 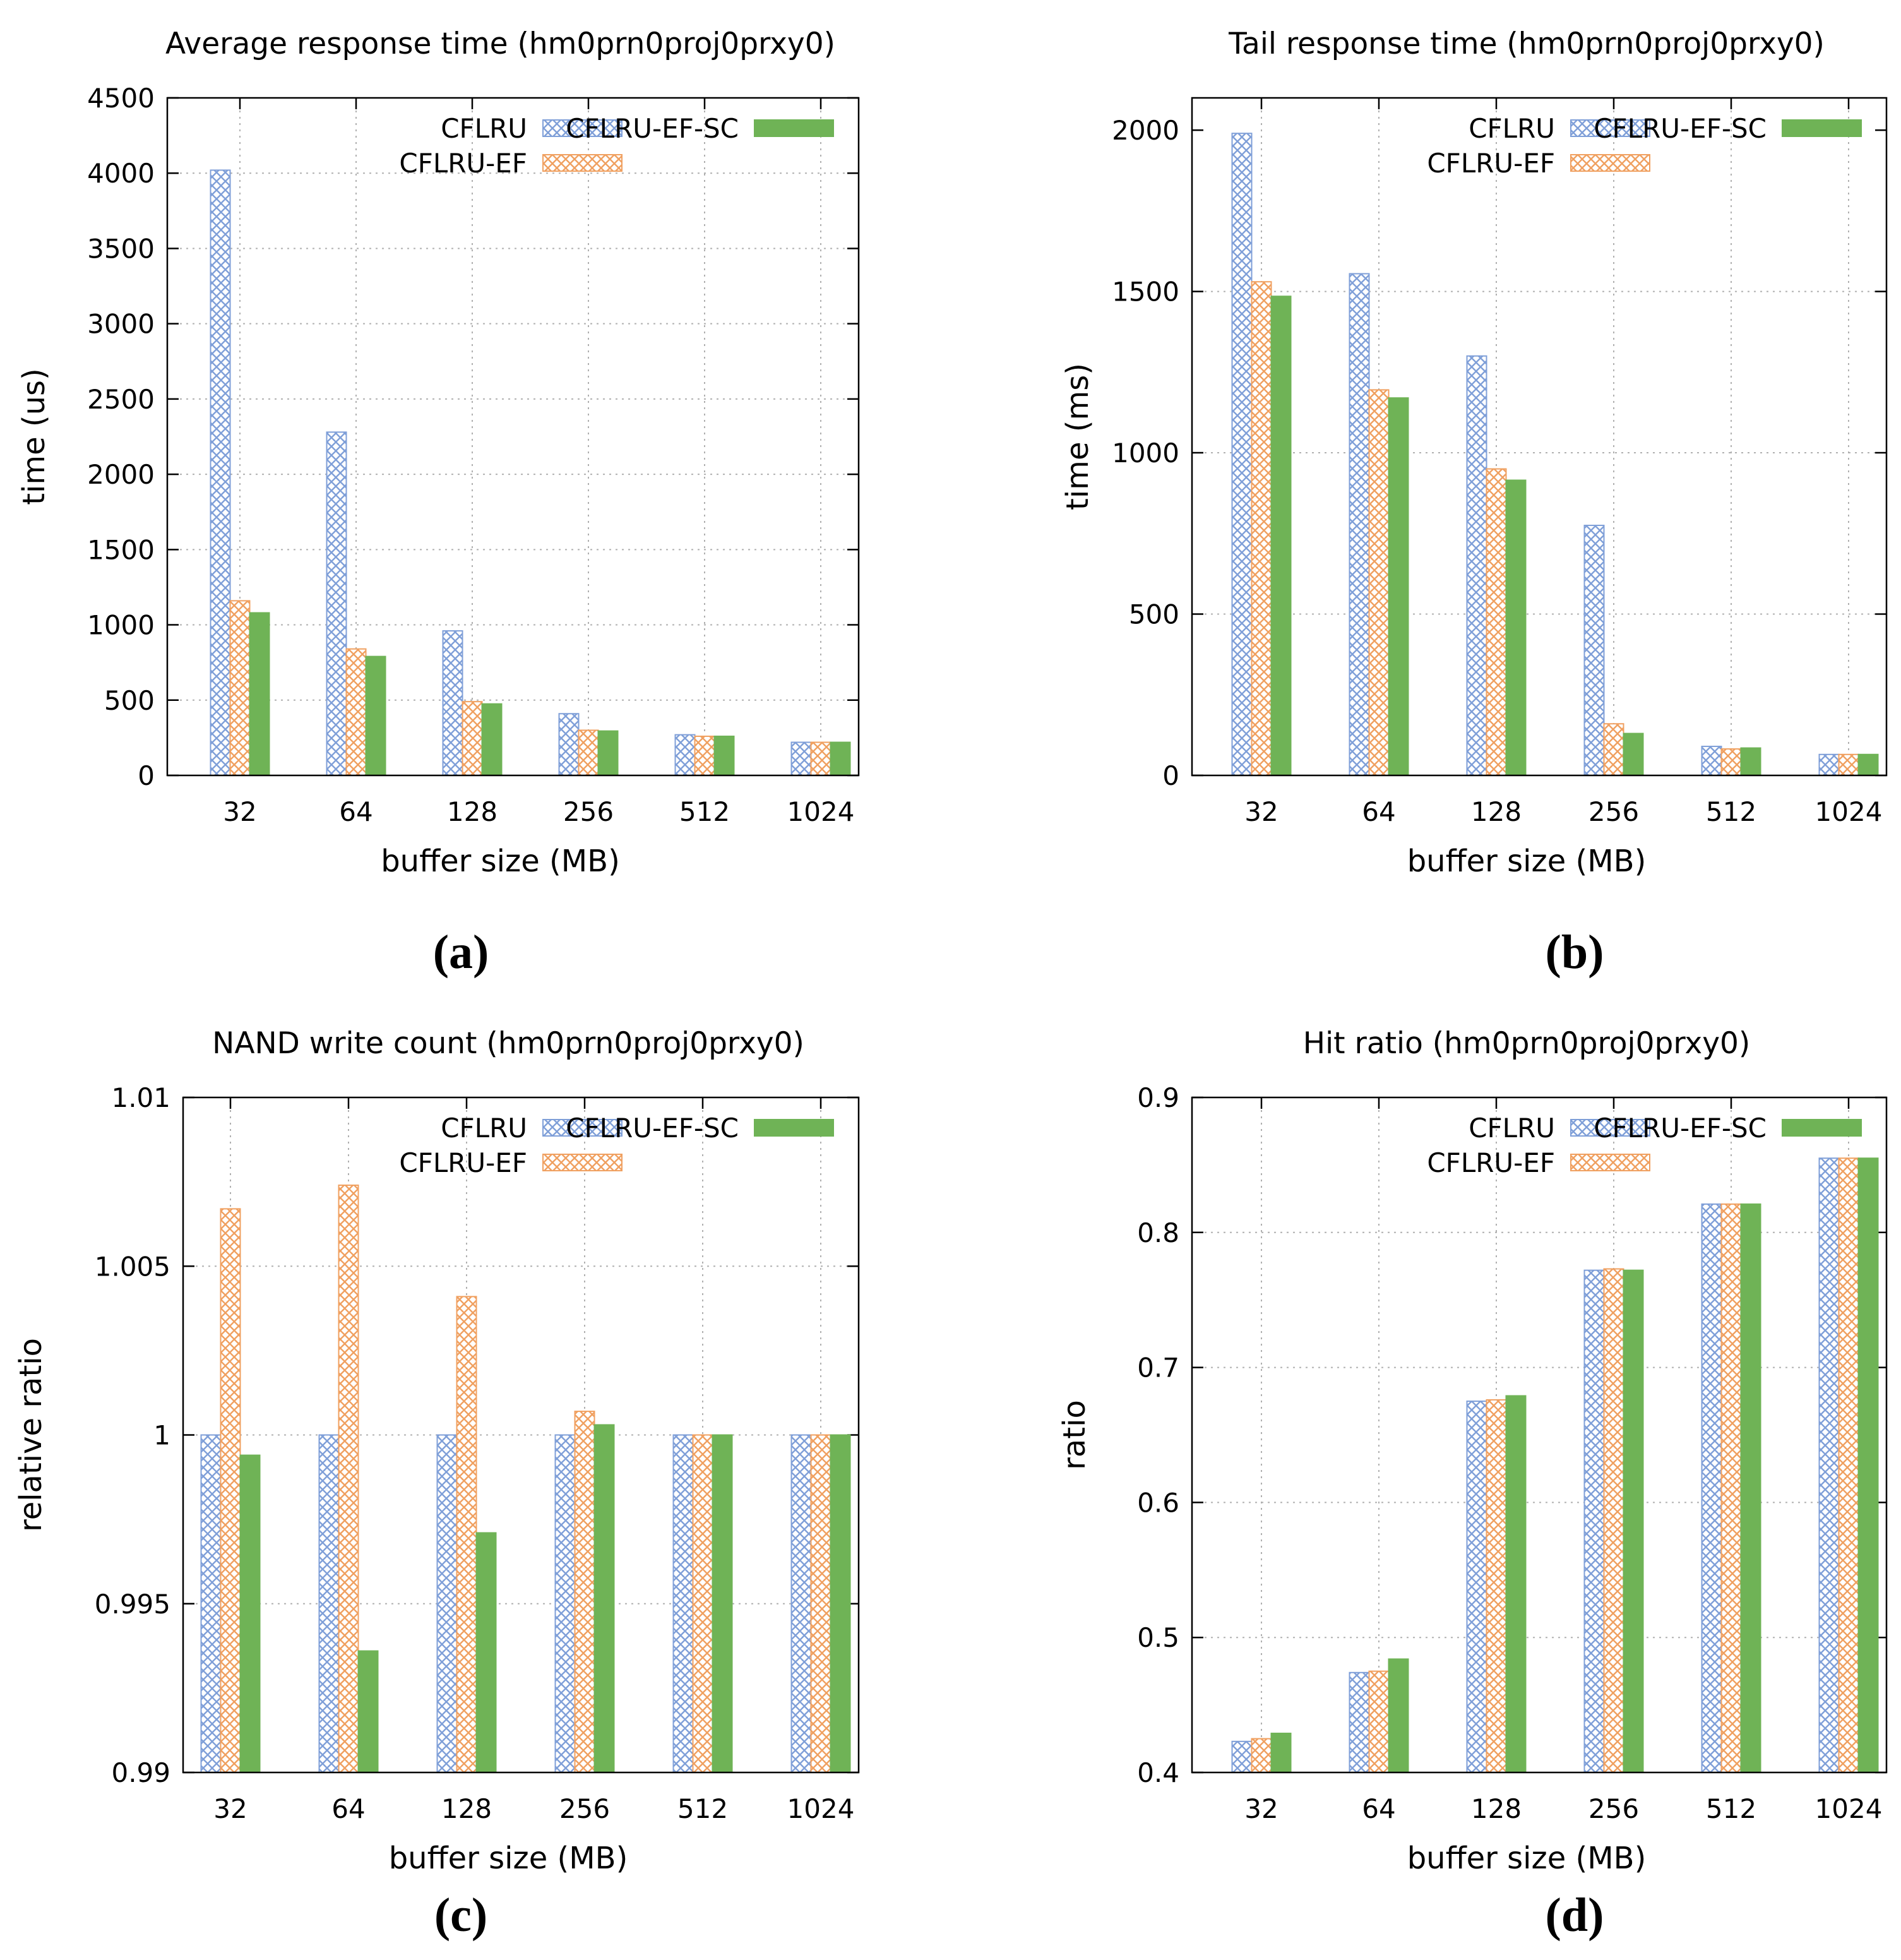 What do you see at coordinates (121, 549) in the screenshot?
I see `y-tick-label: 1500` at bounding box center [121, 549].